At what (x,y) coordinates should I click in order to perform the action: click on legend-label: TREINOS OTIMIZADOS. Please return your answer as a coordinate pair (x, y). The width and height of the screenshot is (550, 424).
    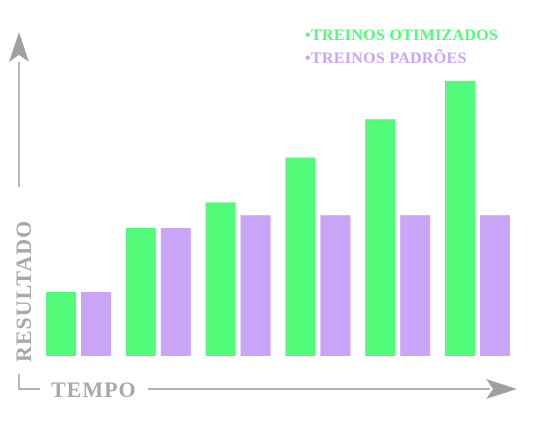
    Looking at the image, I should click on (404, 35).